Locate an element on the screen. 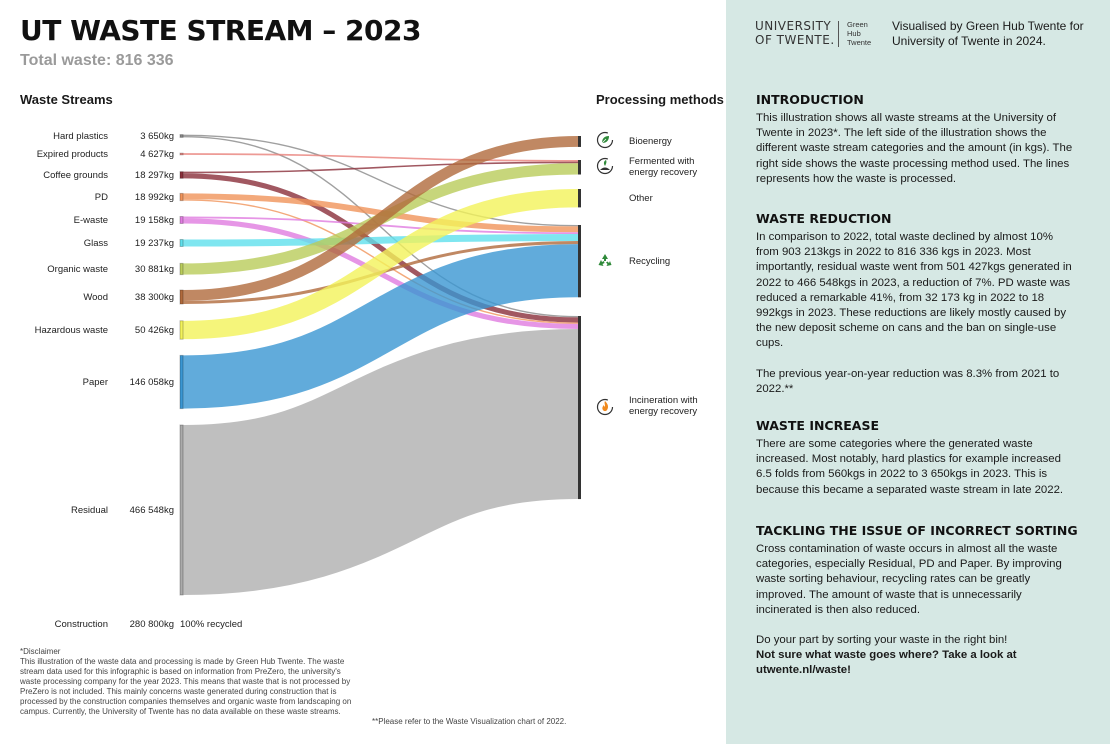 The width and height of the screenshot is (1110, 744). increase-heading: WASTE INCREASE is located at coordinates (817, 425).